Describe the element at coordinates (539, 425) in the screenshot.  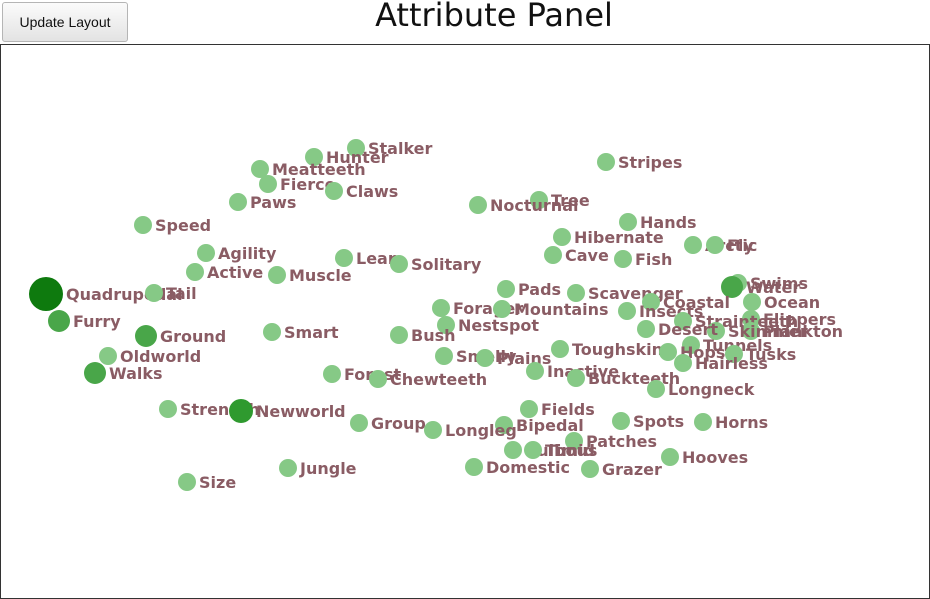
I see `attribute-node-bipedal: Bipedal` at that location.